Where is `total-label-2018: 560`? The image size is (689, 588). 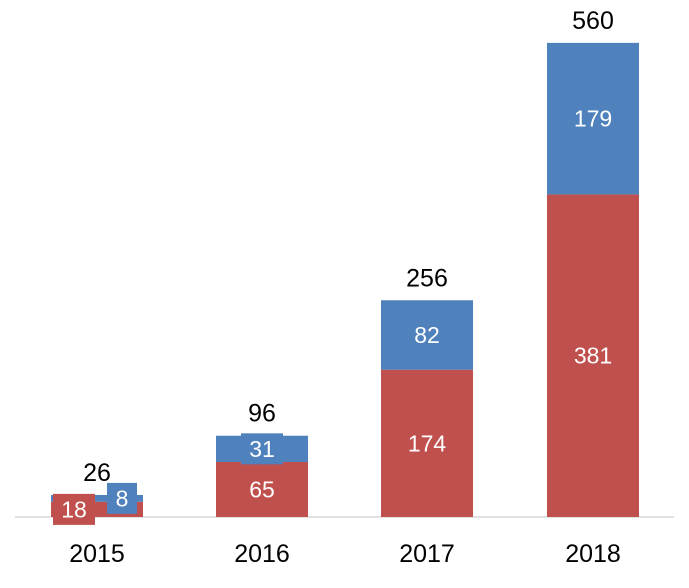 total-label-2018: 560 is located at coordinates (593, 21).